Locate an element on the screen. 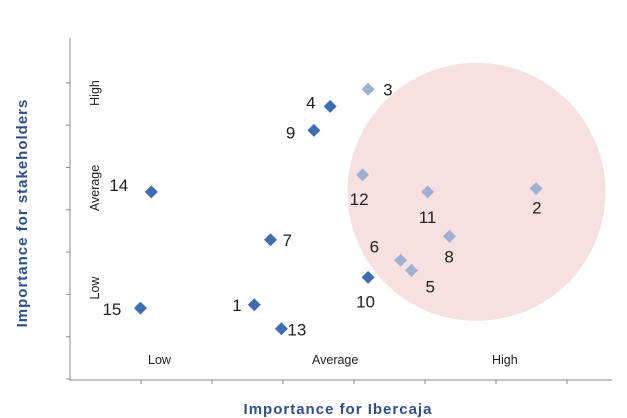 Image resolution: width=627 pixels, height=418 pixels. point-label-11: 11 is located at coordinates (428, 217).